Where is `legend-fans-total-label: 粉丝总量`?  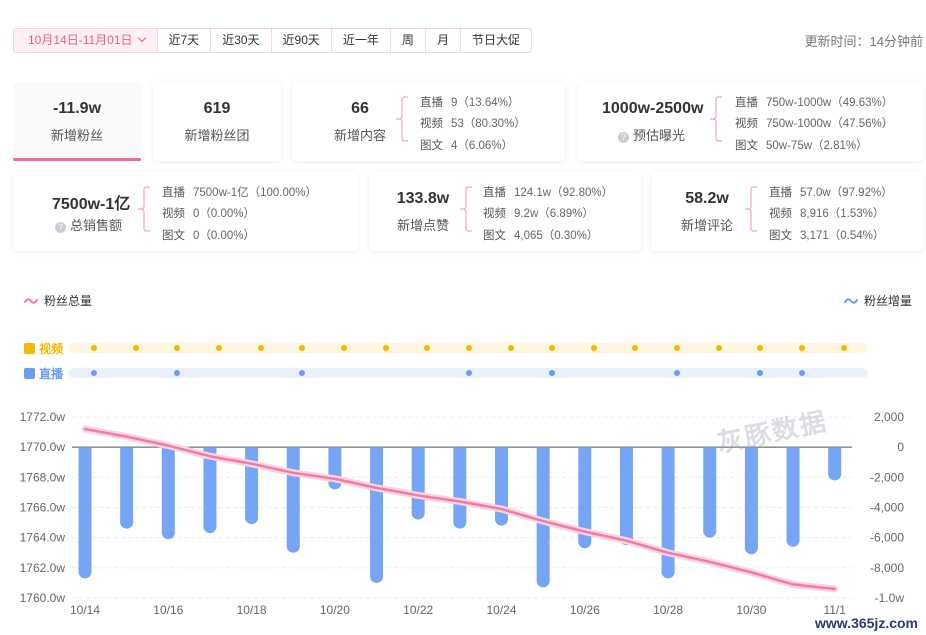
legend-fans-total-label: 粉丝总量 is located at coordinates (68, 301).